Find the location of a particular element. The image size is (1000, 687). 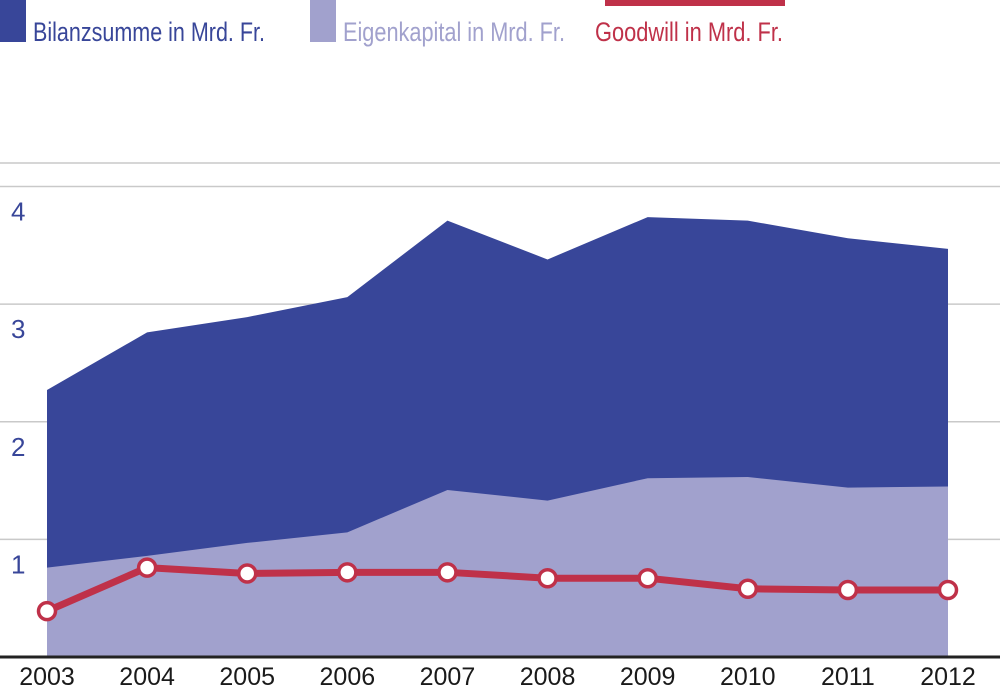

x-tick-label: 2008 is located at coordinates (548, 675).